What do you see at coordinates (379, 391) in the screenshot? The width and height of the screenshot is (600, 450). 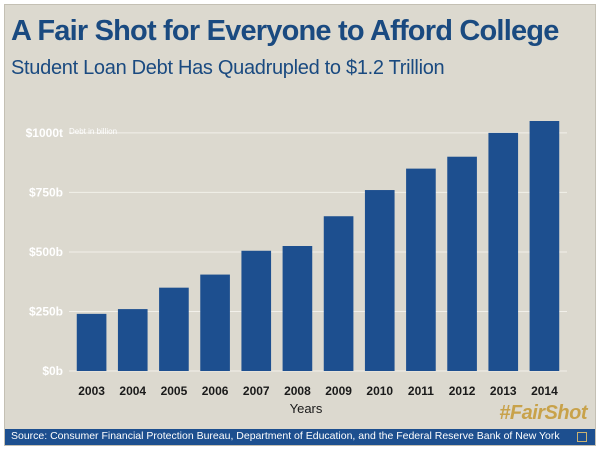 I see `x-tick-label: 2010` at bounding box center [379, 391].